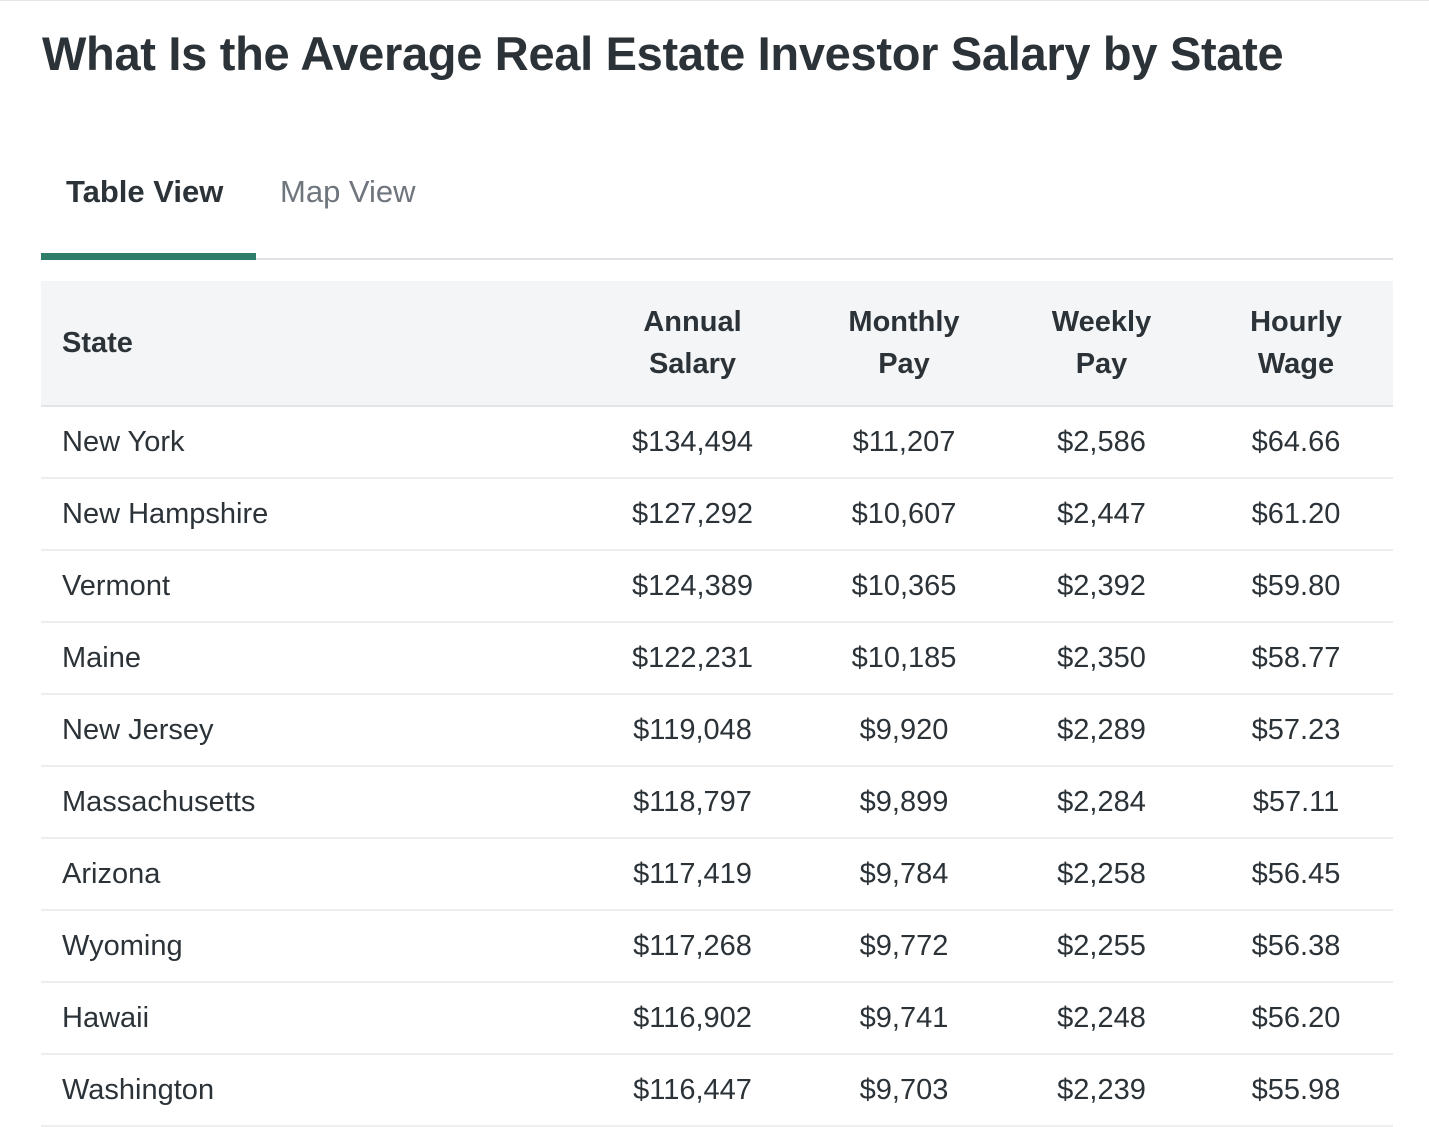 This screenshot has height=1127, width=1429. What do you see at coordinates (1101, 1018) in the screenshot?
I see `cell-weekly-pay: $2,248` at bounding box center [1101, 1018].